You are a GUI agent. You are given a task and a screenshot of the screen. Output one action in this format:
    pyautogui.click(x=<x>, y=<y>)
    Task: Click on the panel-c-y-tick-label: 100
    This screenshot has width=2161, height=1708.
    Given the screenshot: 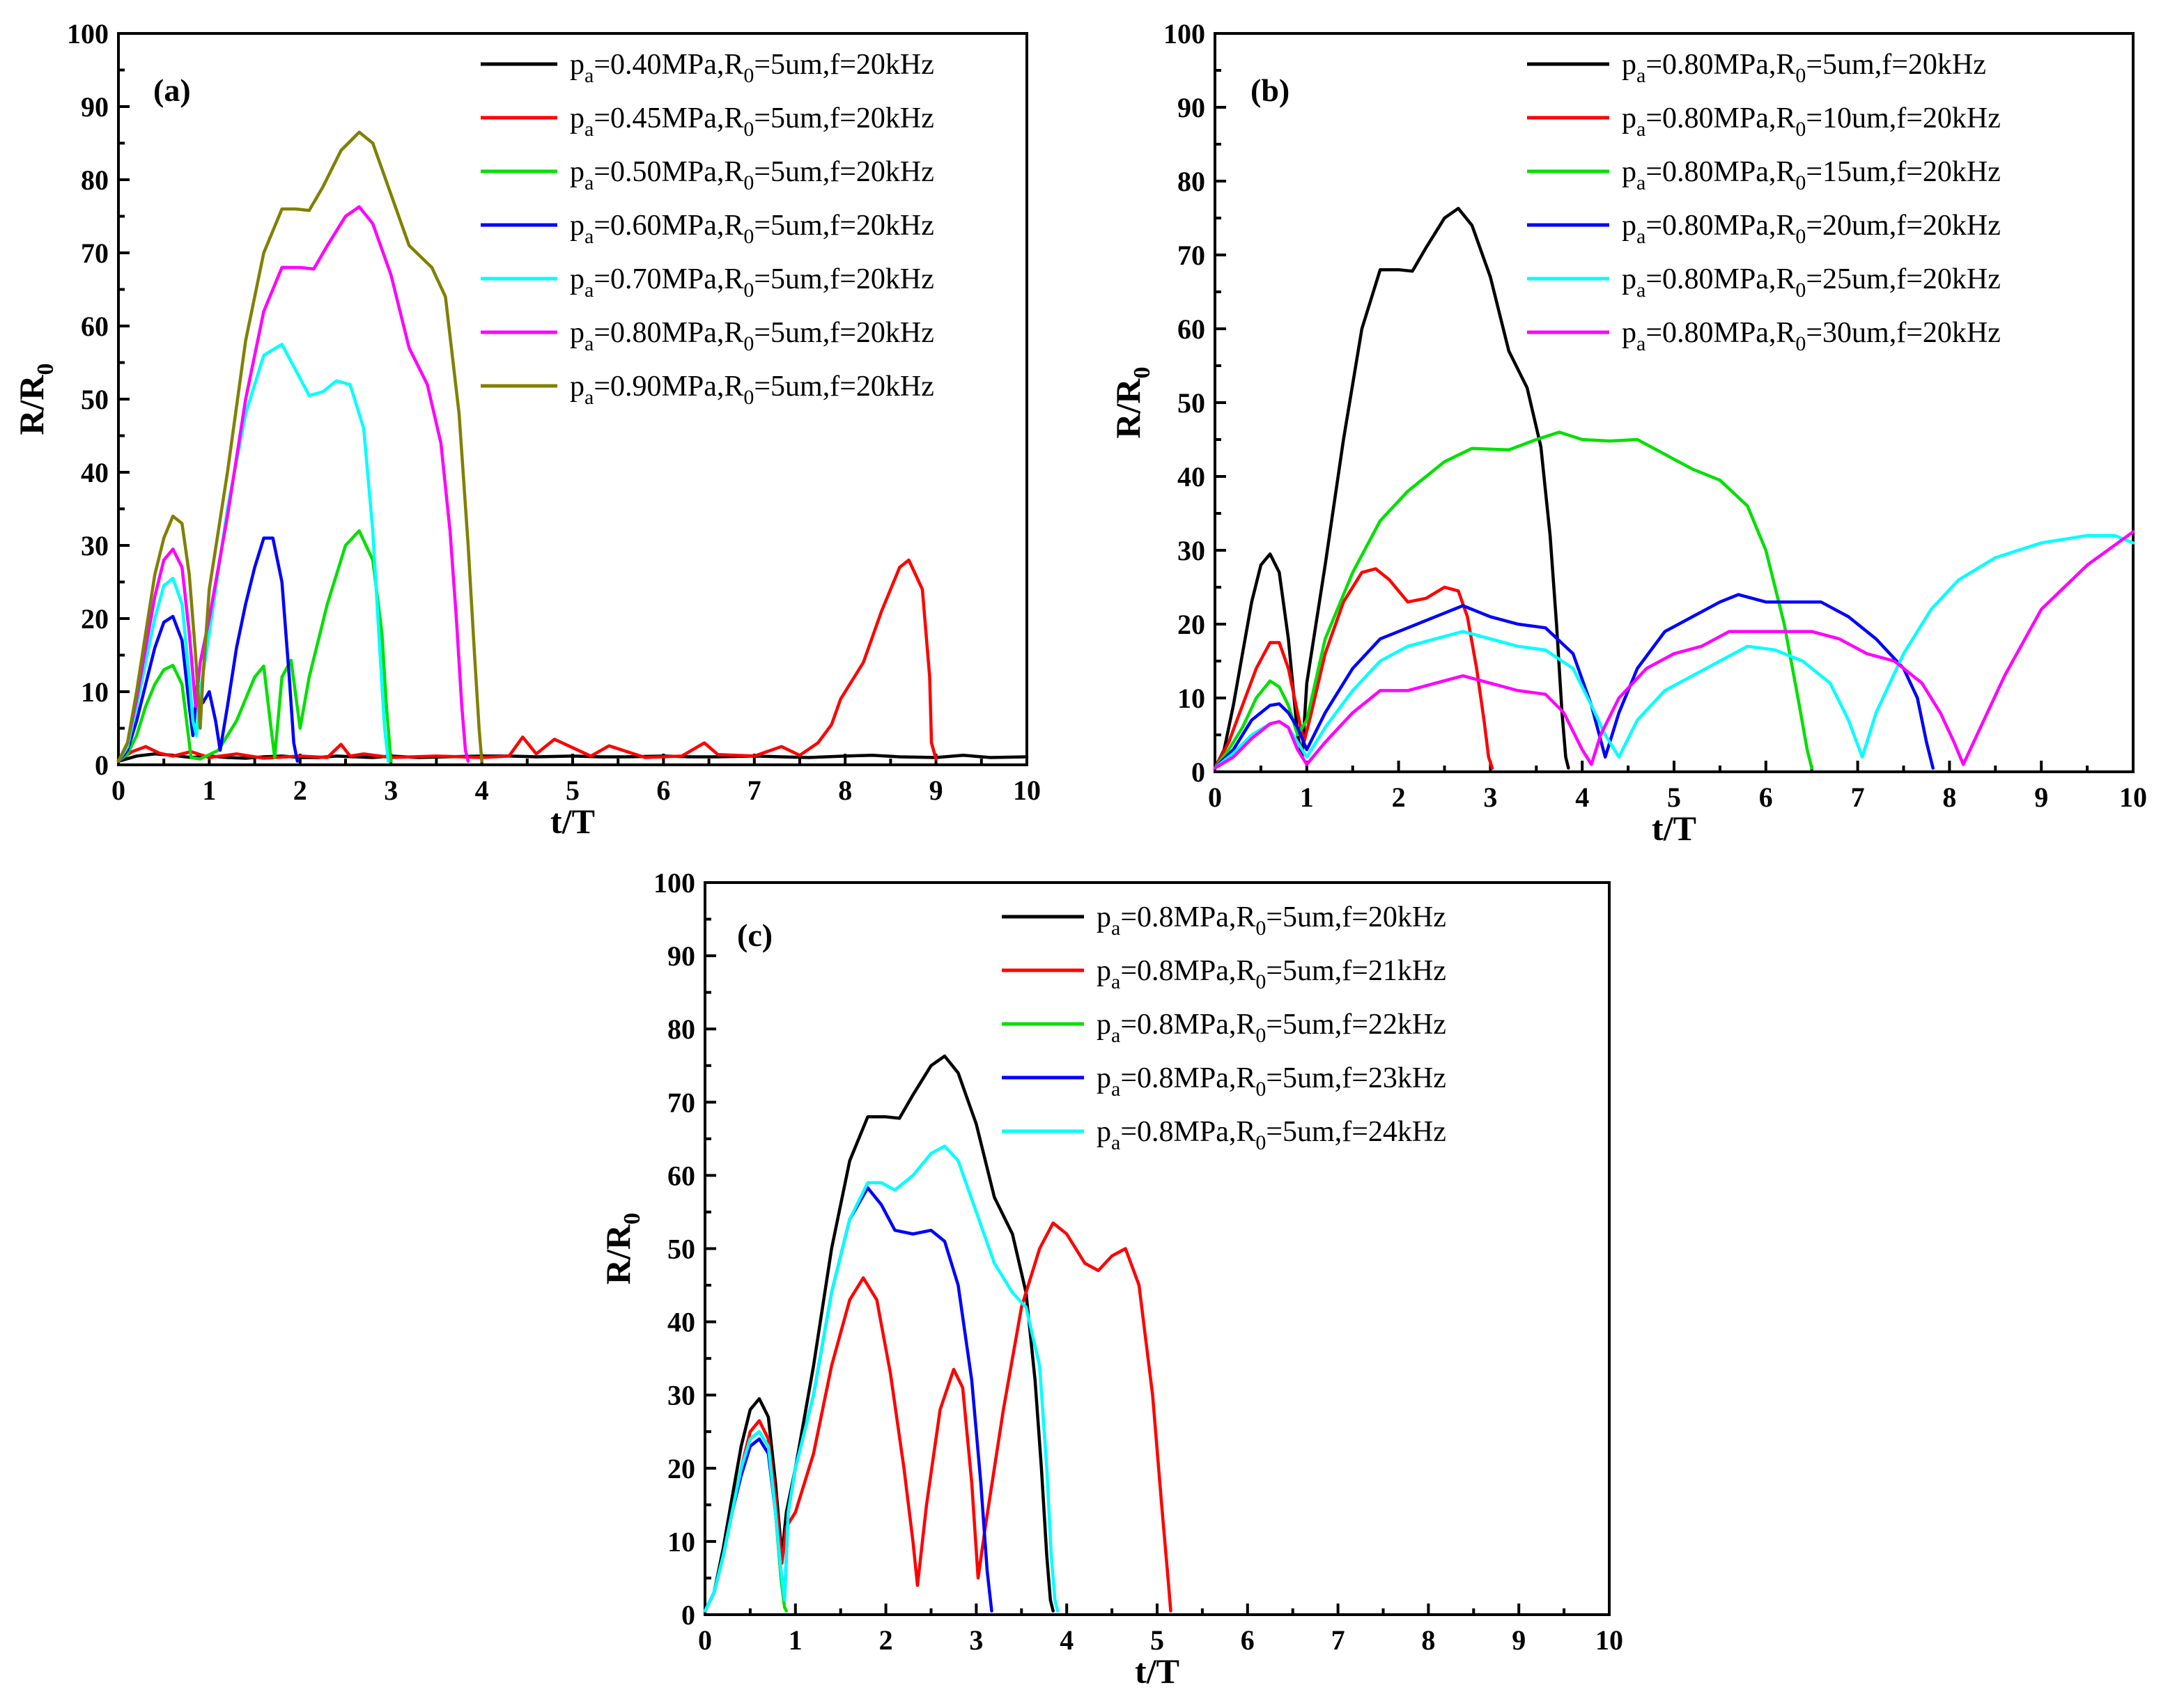 What is the action you would take?
    pyautogui.click(x=674, y=883)
    